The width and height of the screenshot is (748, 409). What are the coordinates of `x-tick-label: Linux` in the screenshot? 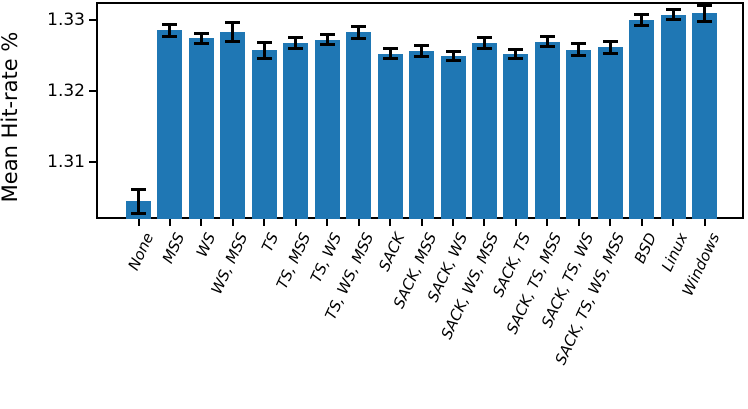 It's located at (675, 252).